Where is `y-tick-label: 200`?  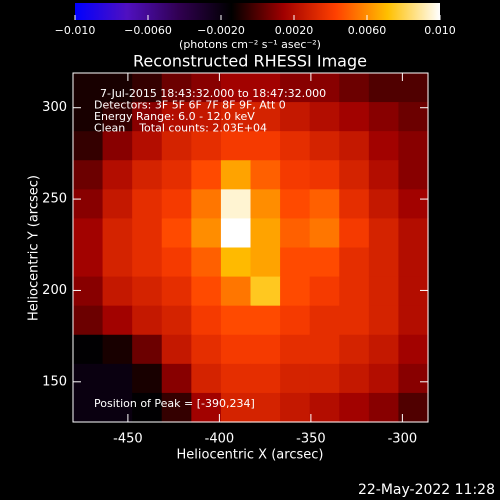 y-tick-label: 200 is located at coordinates (54, 290).